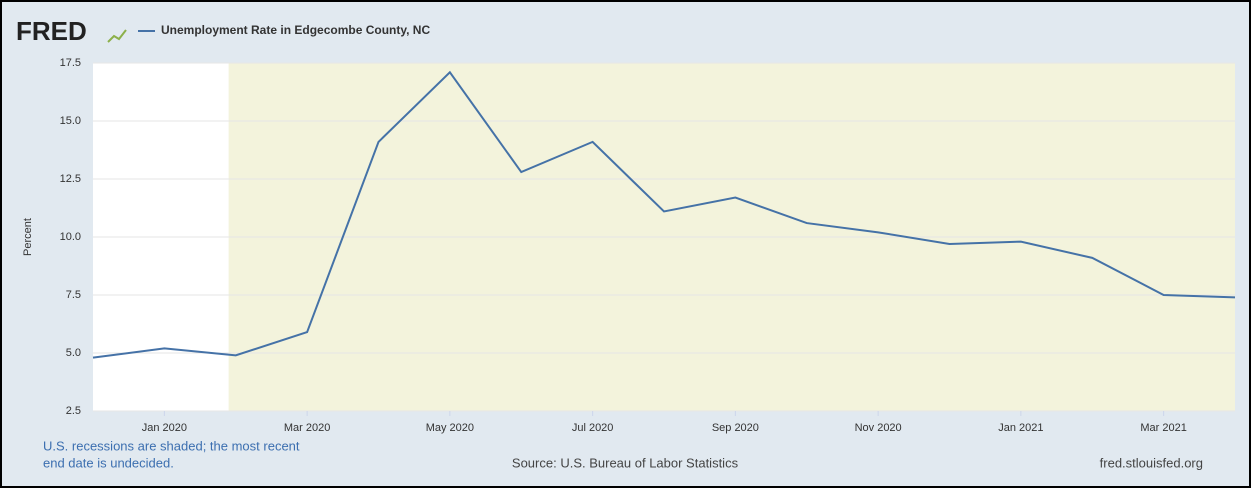  I want to click on footer-site: fred.stlouisfed.org, so click(1151, 462).